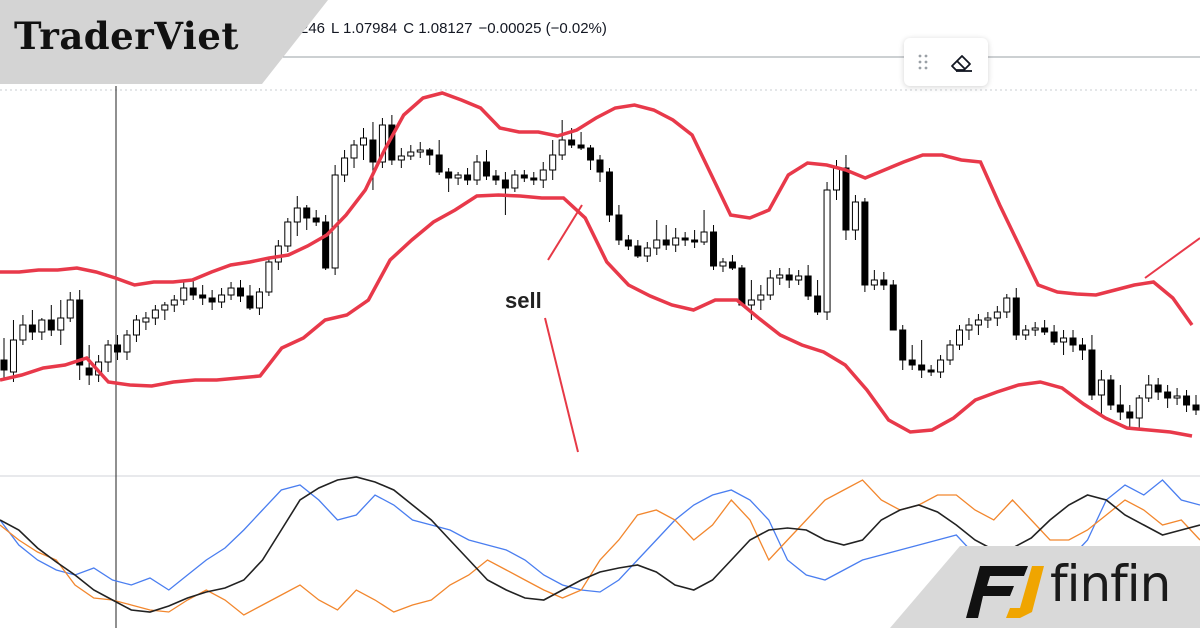 The height and width of the screenshot is (628, 1200). I want to click on finfin-logo-icon, so click(1005, 592).